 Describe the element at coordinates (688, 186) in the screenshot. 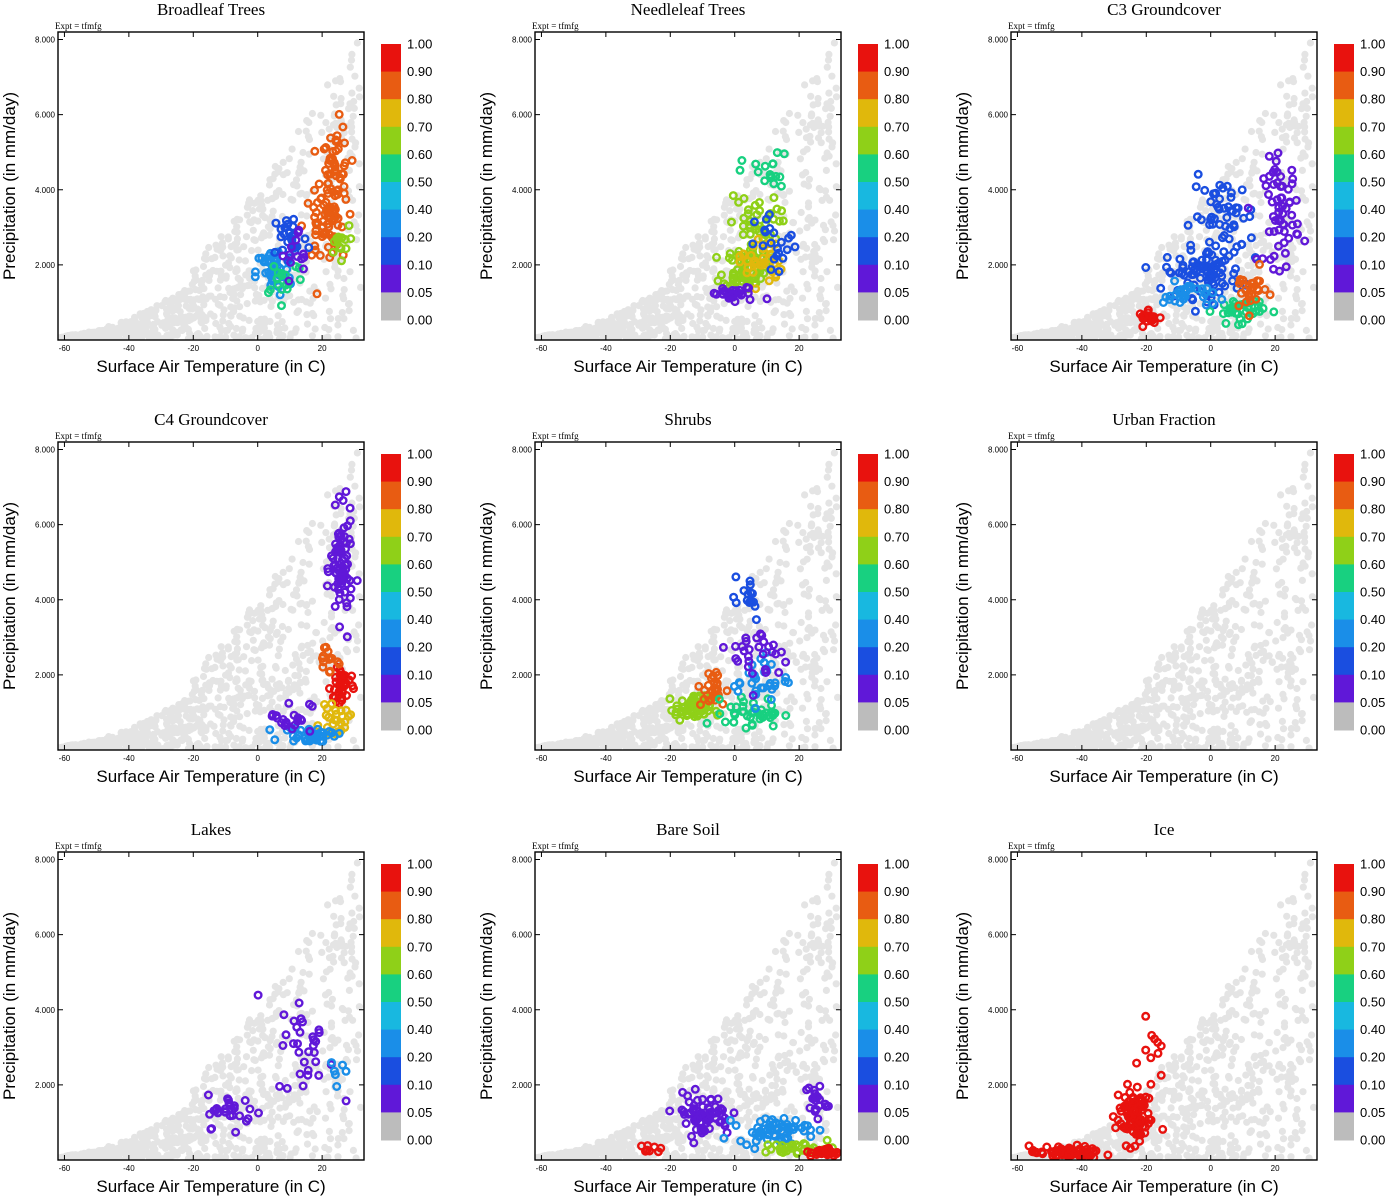

I see `plot-frame` at that location.